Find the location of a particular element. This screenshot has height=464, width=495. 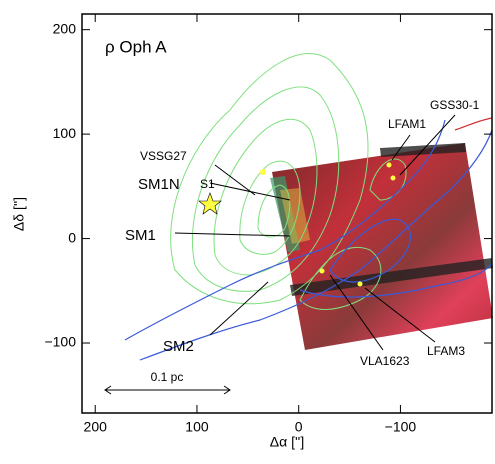

annotation: GSS30-1 is located at coordinates (455, 105).